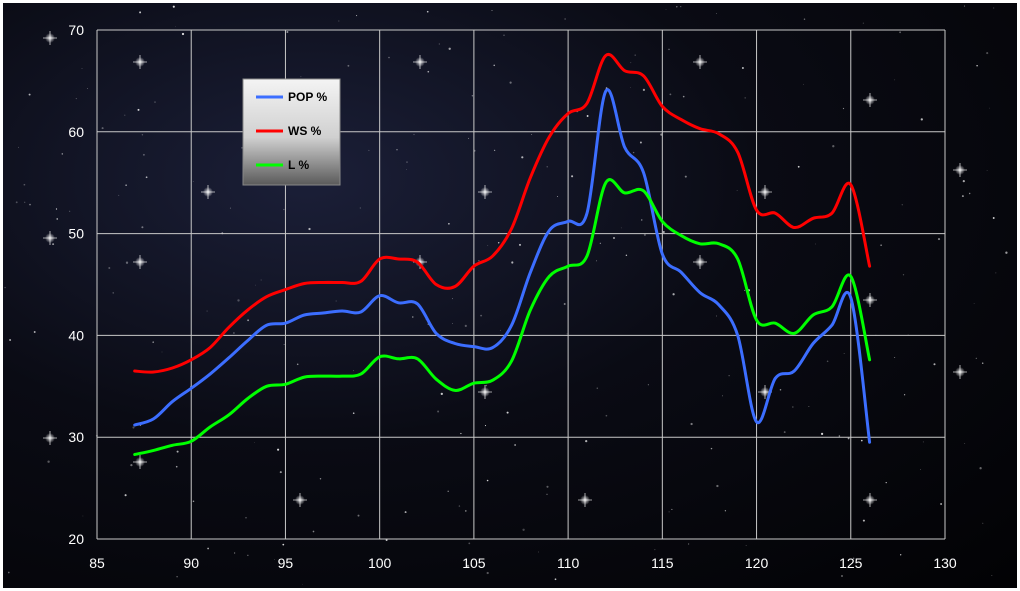 The height and width of the screenshot is (591, 1020). I want to click on y-tick-label: 70, so click(76, 30).